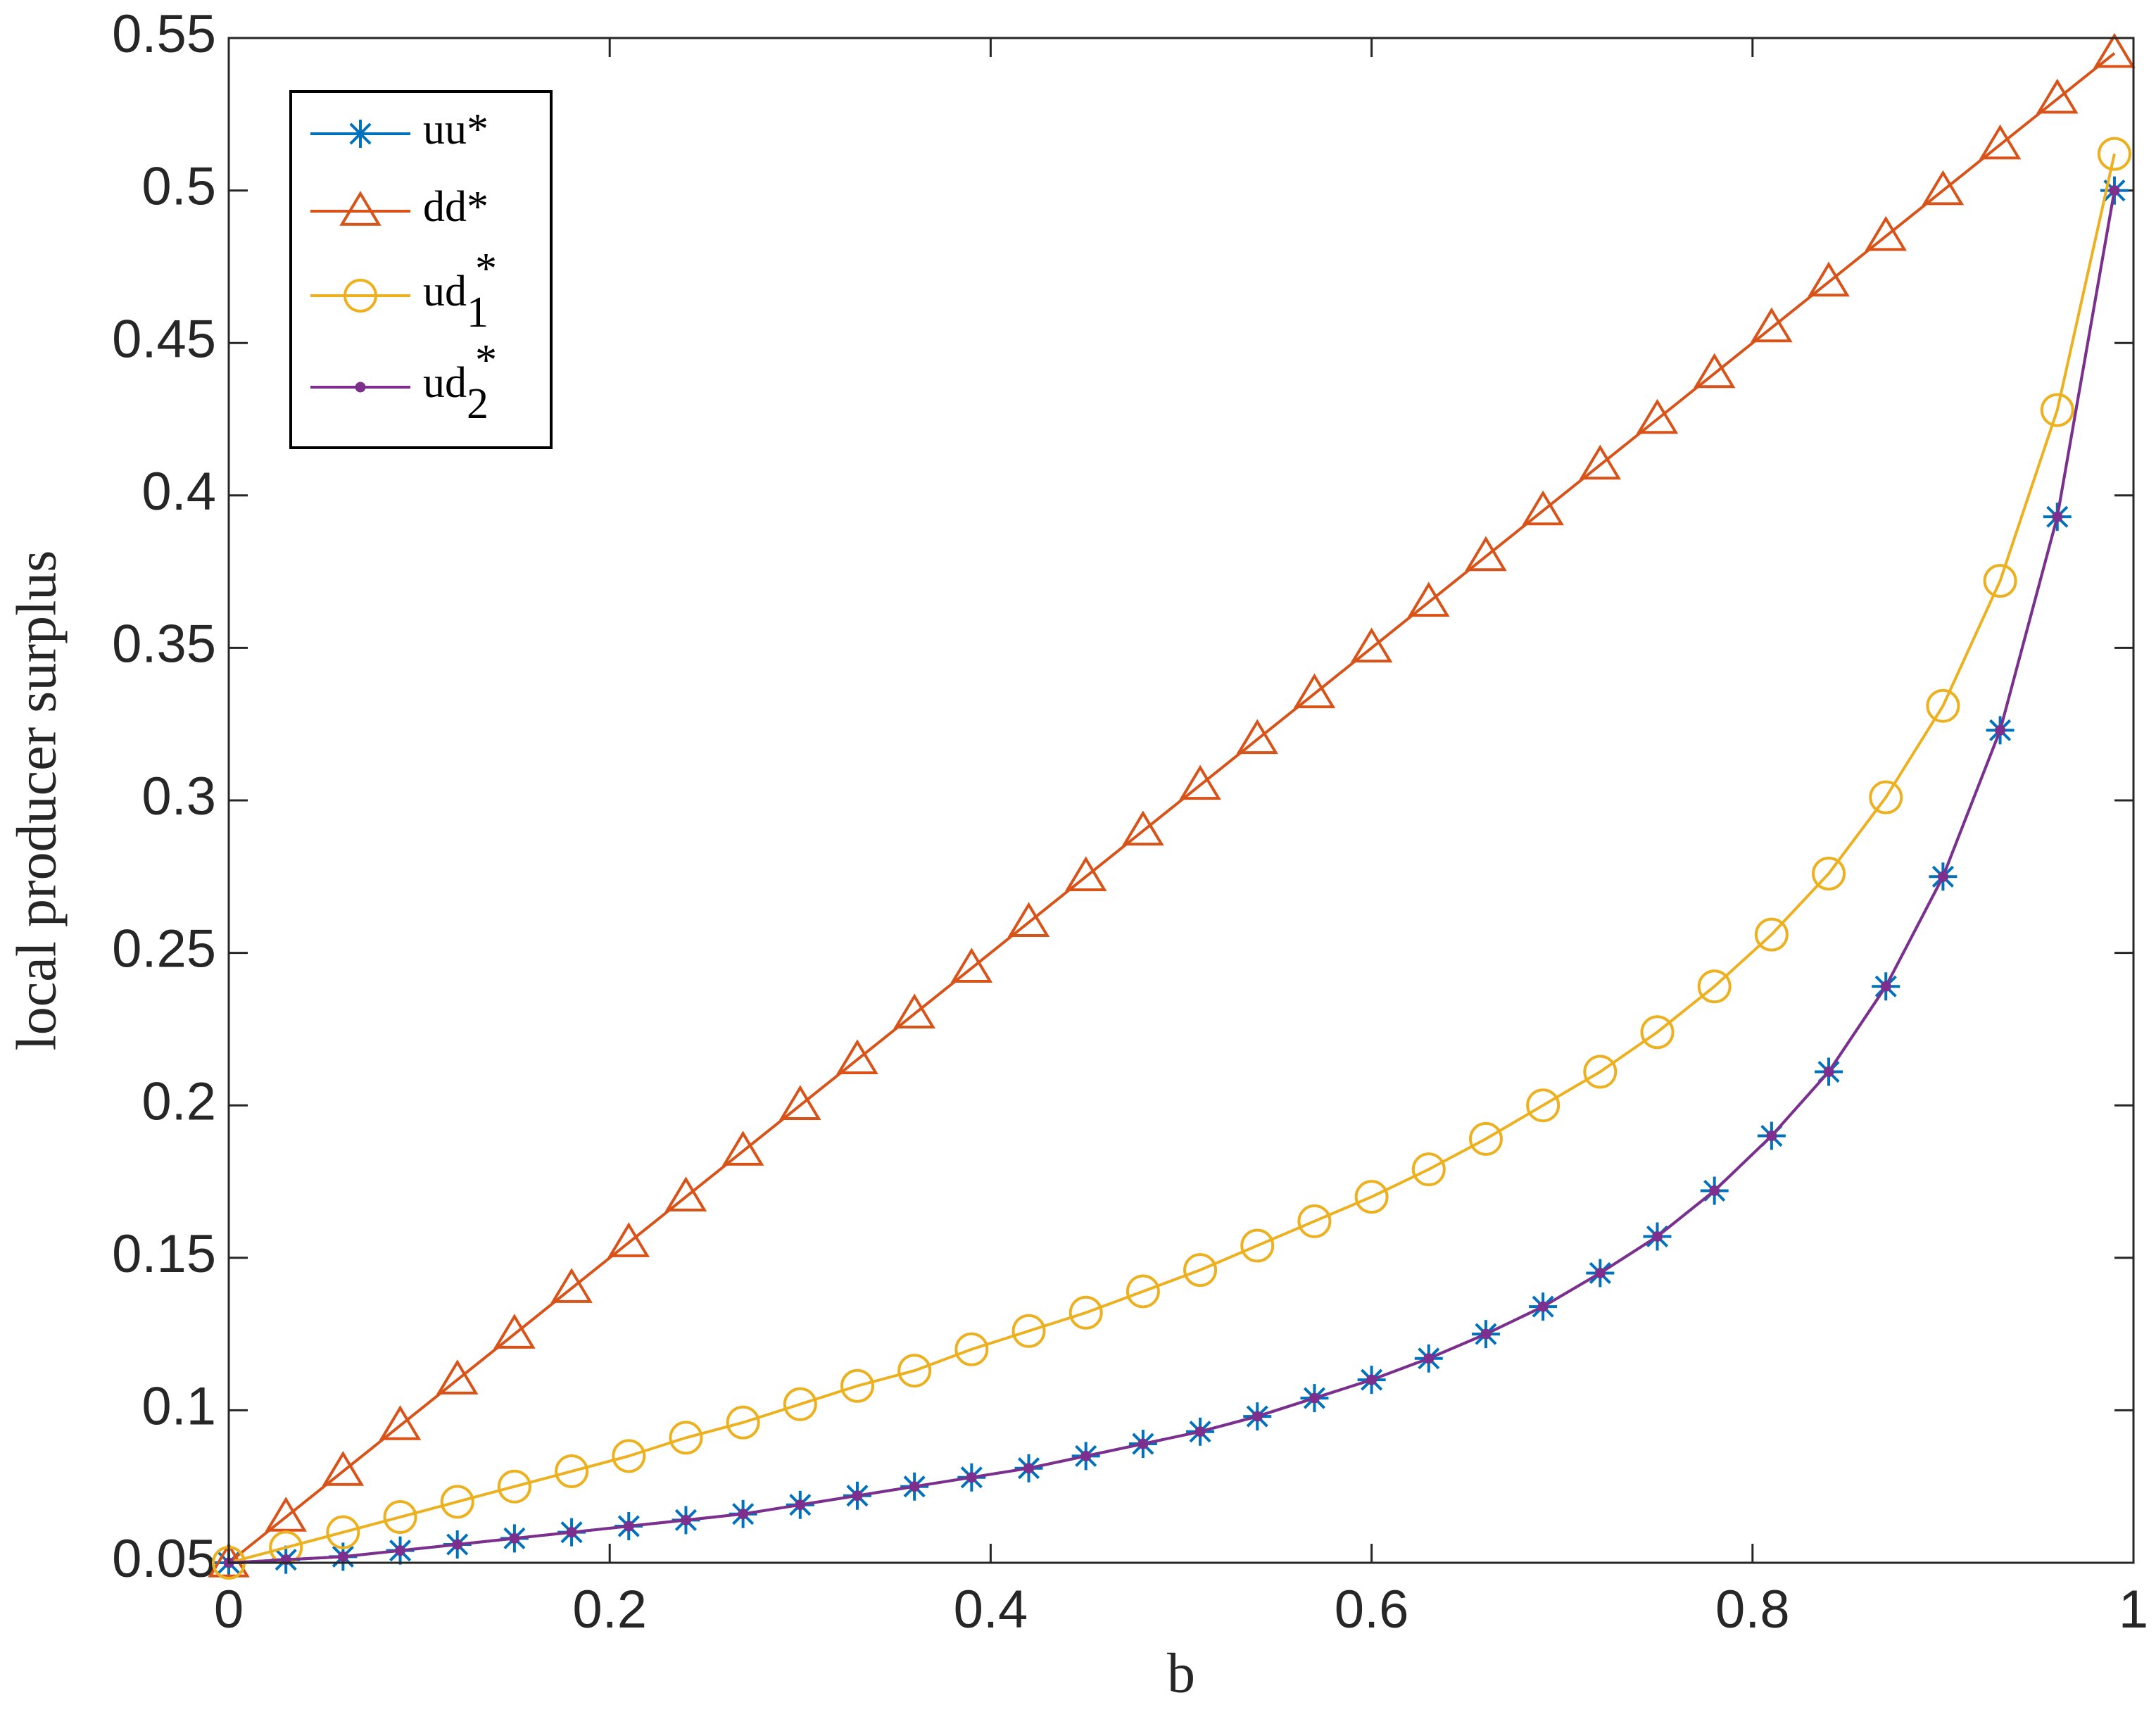 This screenshot has width=2156, height=1712. What do you see at coordinates (2133, 1609) in the screenshot?
I see `x-tick-label: 1` at bounding box center [2133, 1609].